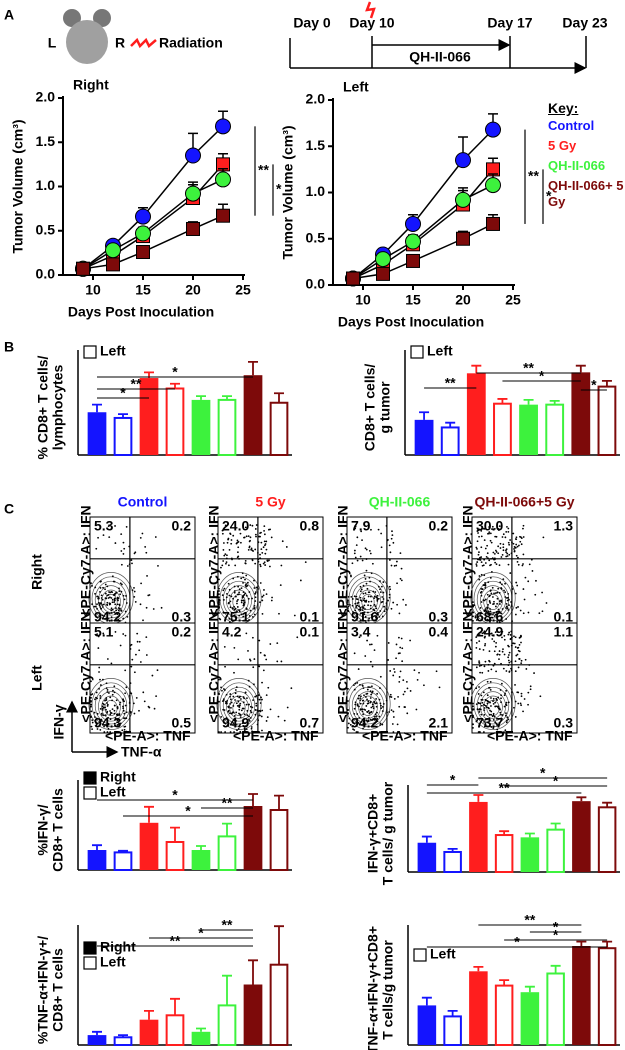 This screenshot has width=625, height=1050. What do you see at coordinates (113, 962) in the screenshot?
I see `legend-label: Left` at bounding box center [113, 962].